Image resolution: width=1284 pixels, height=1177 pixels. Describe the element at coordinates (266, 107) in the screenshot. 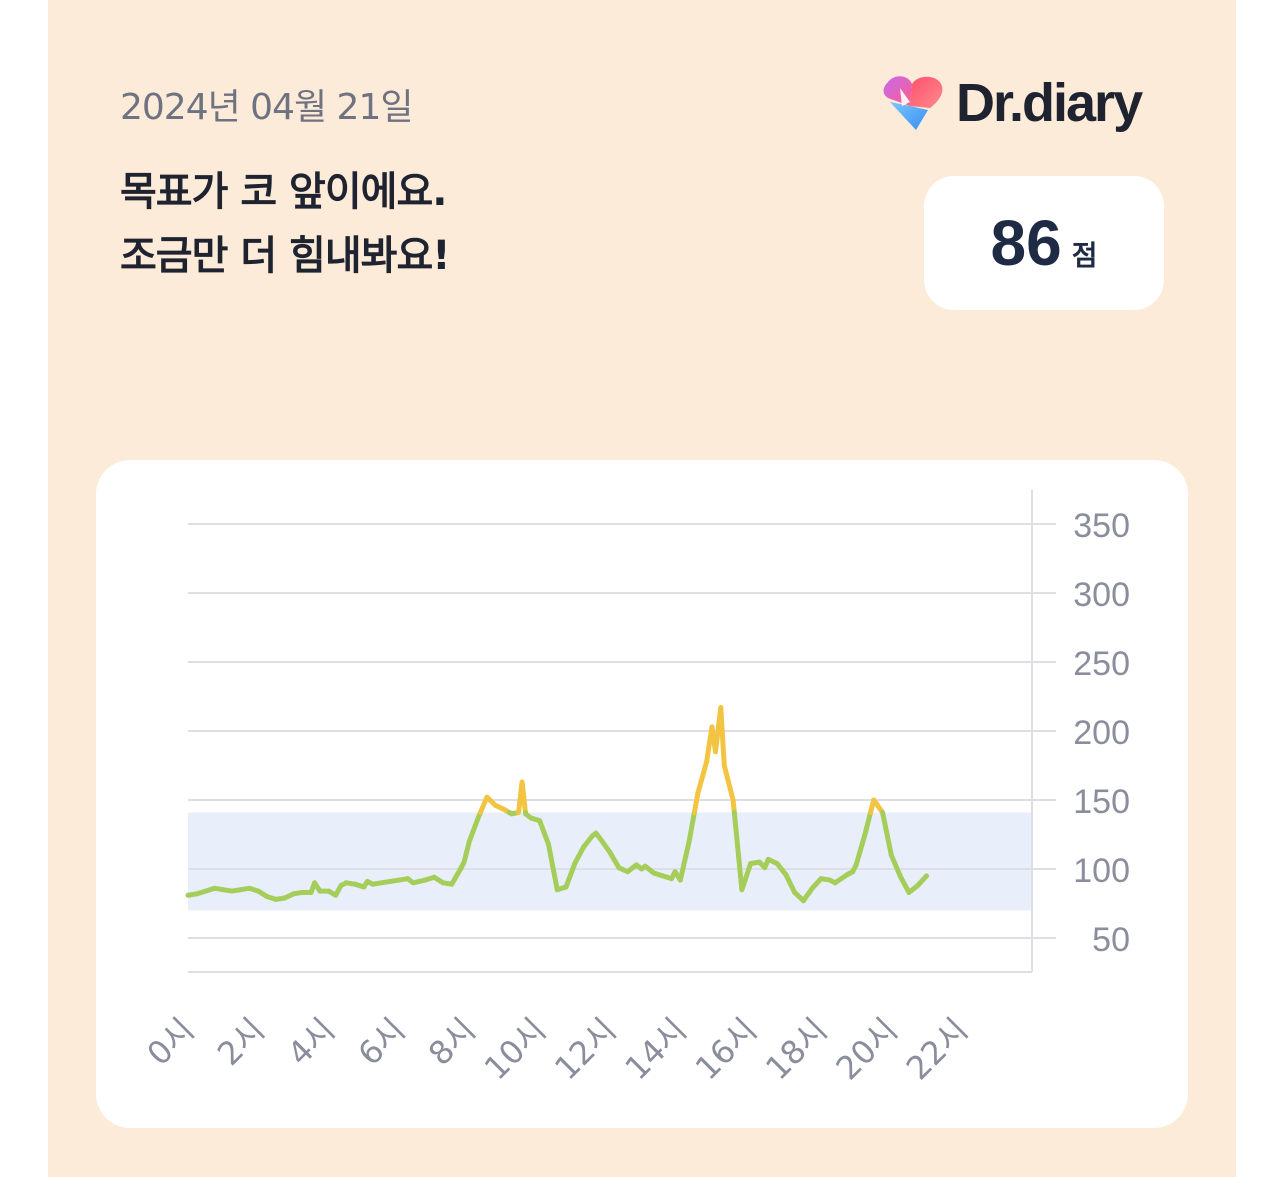

I see `date-label: 2024년 04월 21일` at that location.